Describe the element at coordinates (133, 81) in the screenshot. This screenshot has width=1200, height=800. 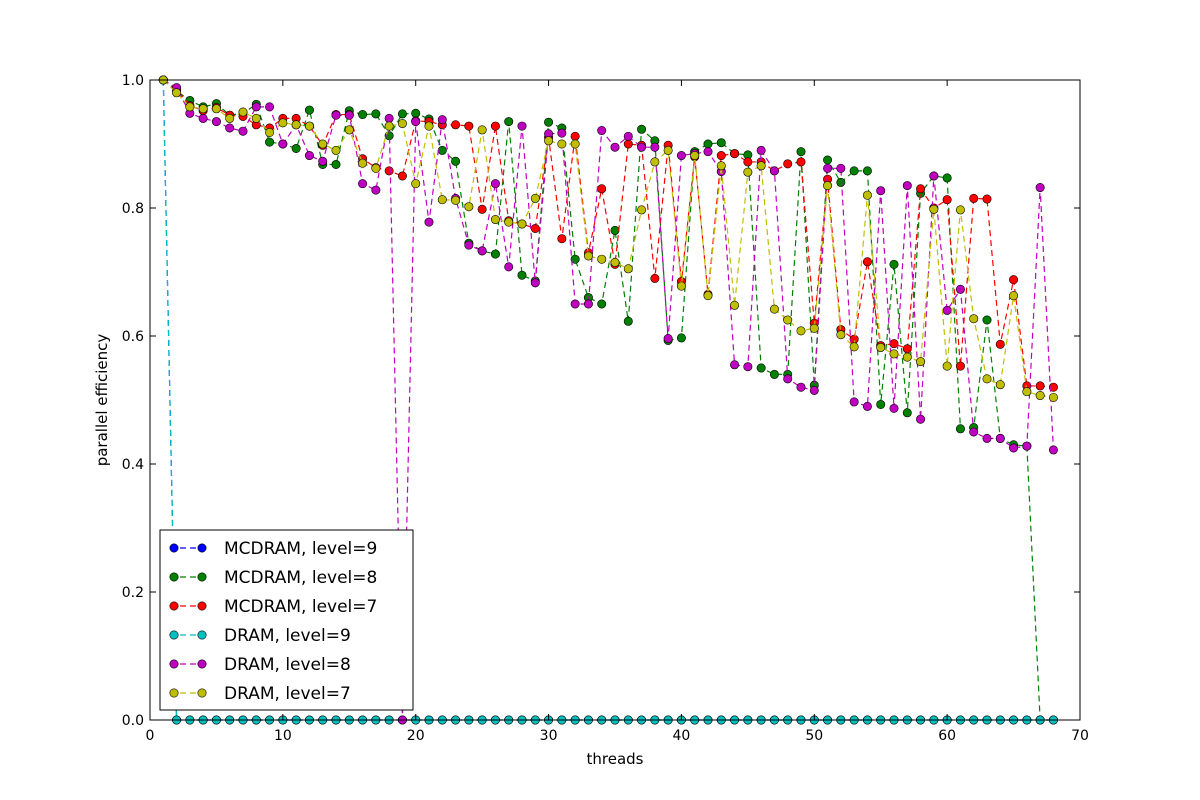
I see `y-tick-label: 1.0` at that location.